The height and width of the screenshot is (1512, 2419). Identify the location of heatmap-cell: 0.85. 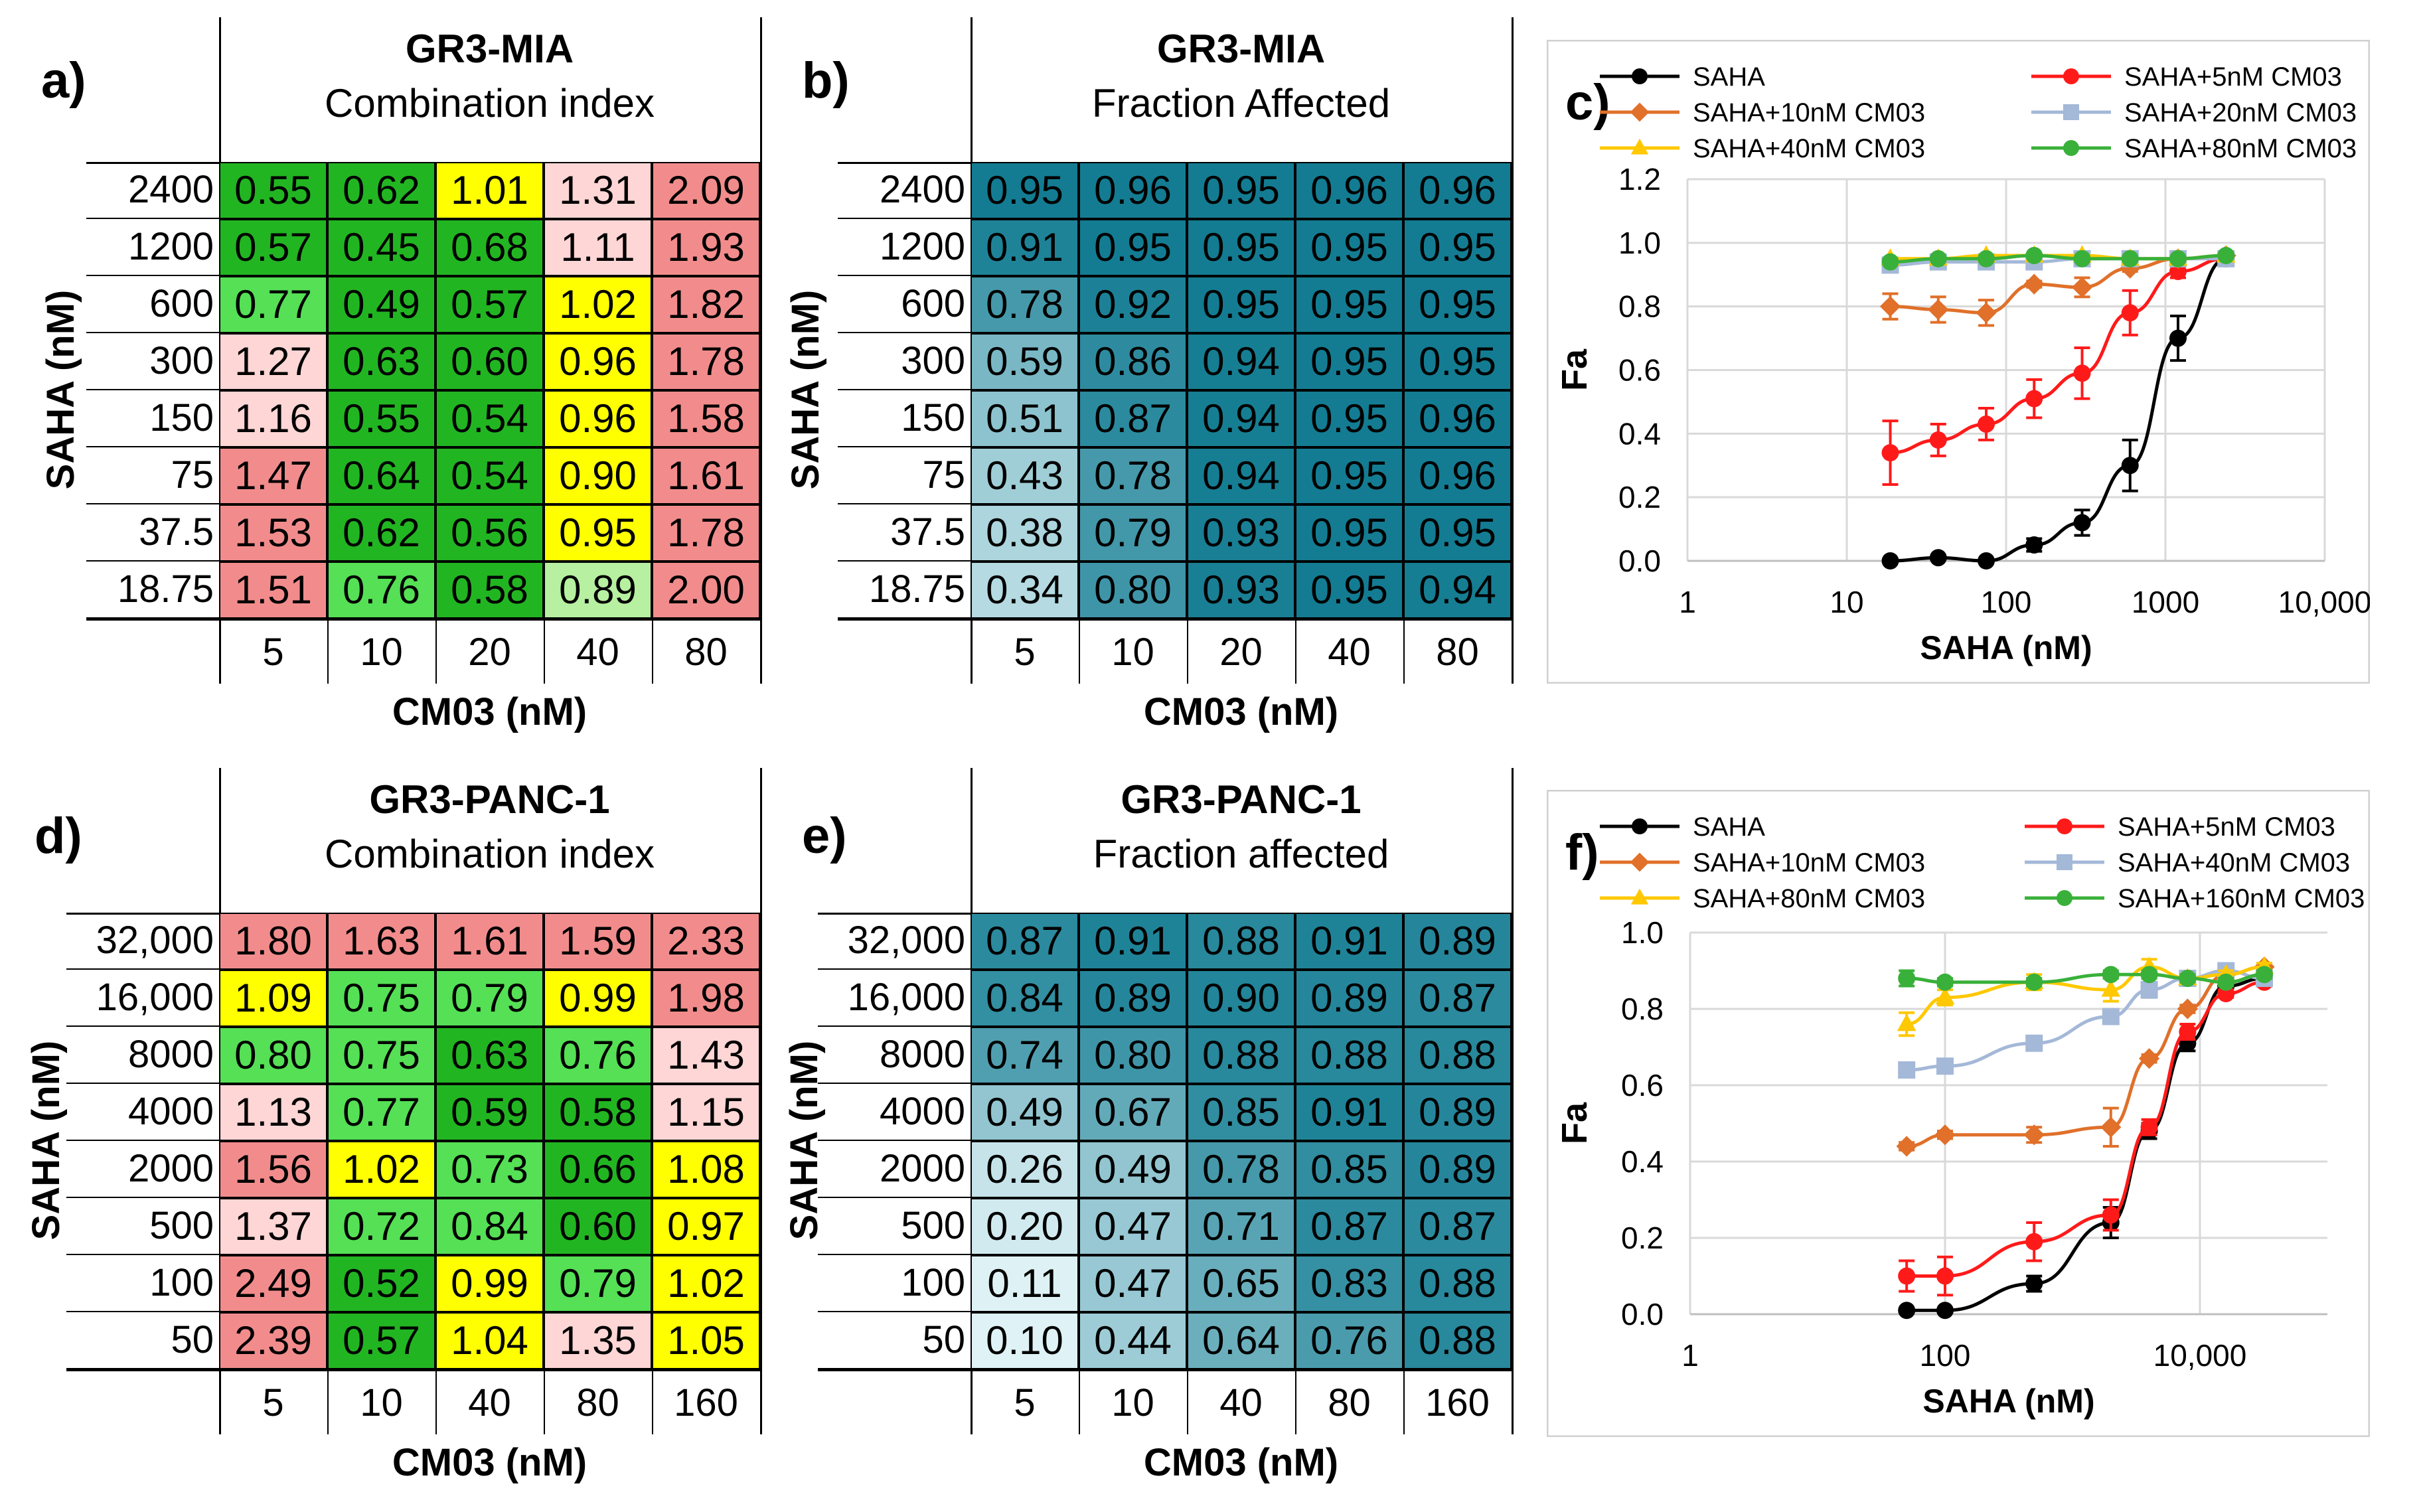
(1241, 1112).